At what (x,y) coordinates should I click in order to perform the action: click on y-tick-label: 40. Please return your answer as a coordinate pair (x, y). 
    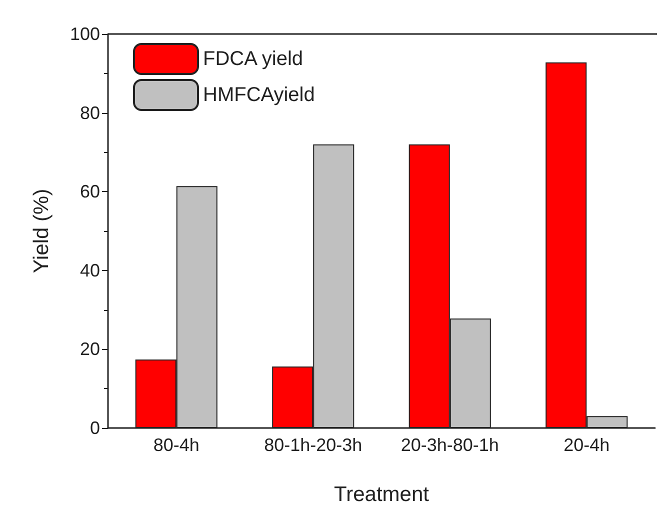
    Looking at the image, I should click on (90, 270).